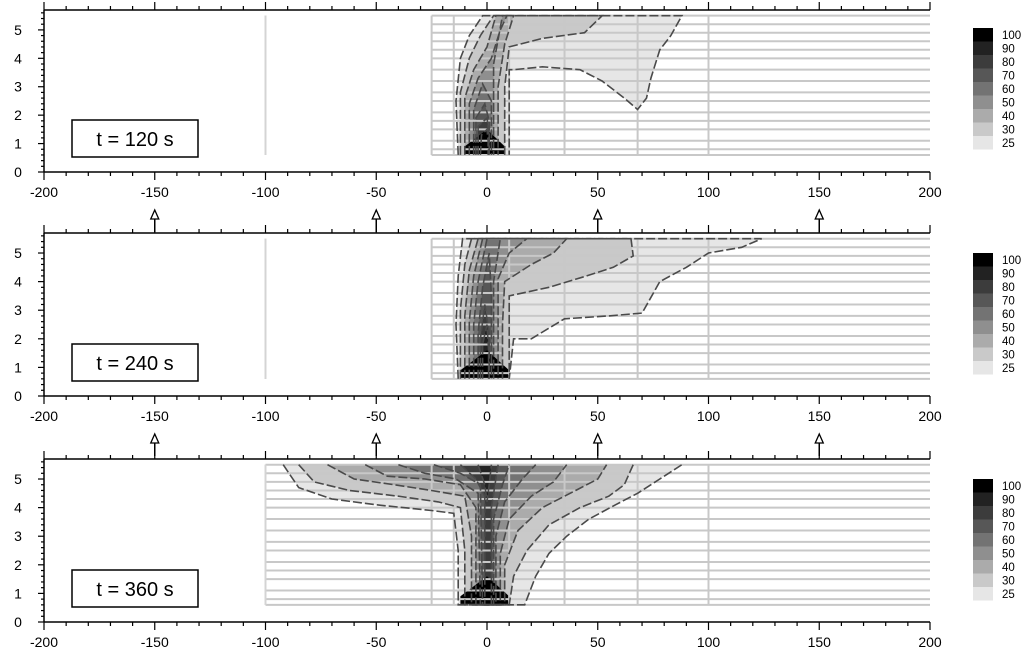 This screenshot has width=1032, height=663. I want to click on time-label: t = 360 s, so click(134, 590).